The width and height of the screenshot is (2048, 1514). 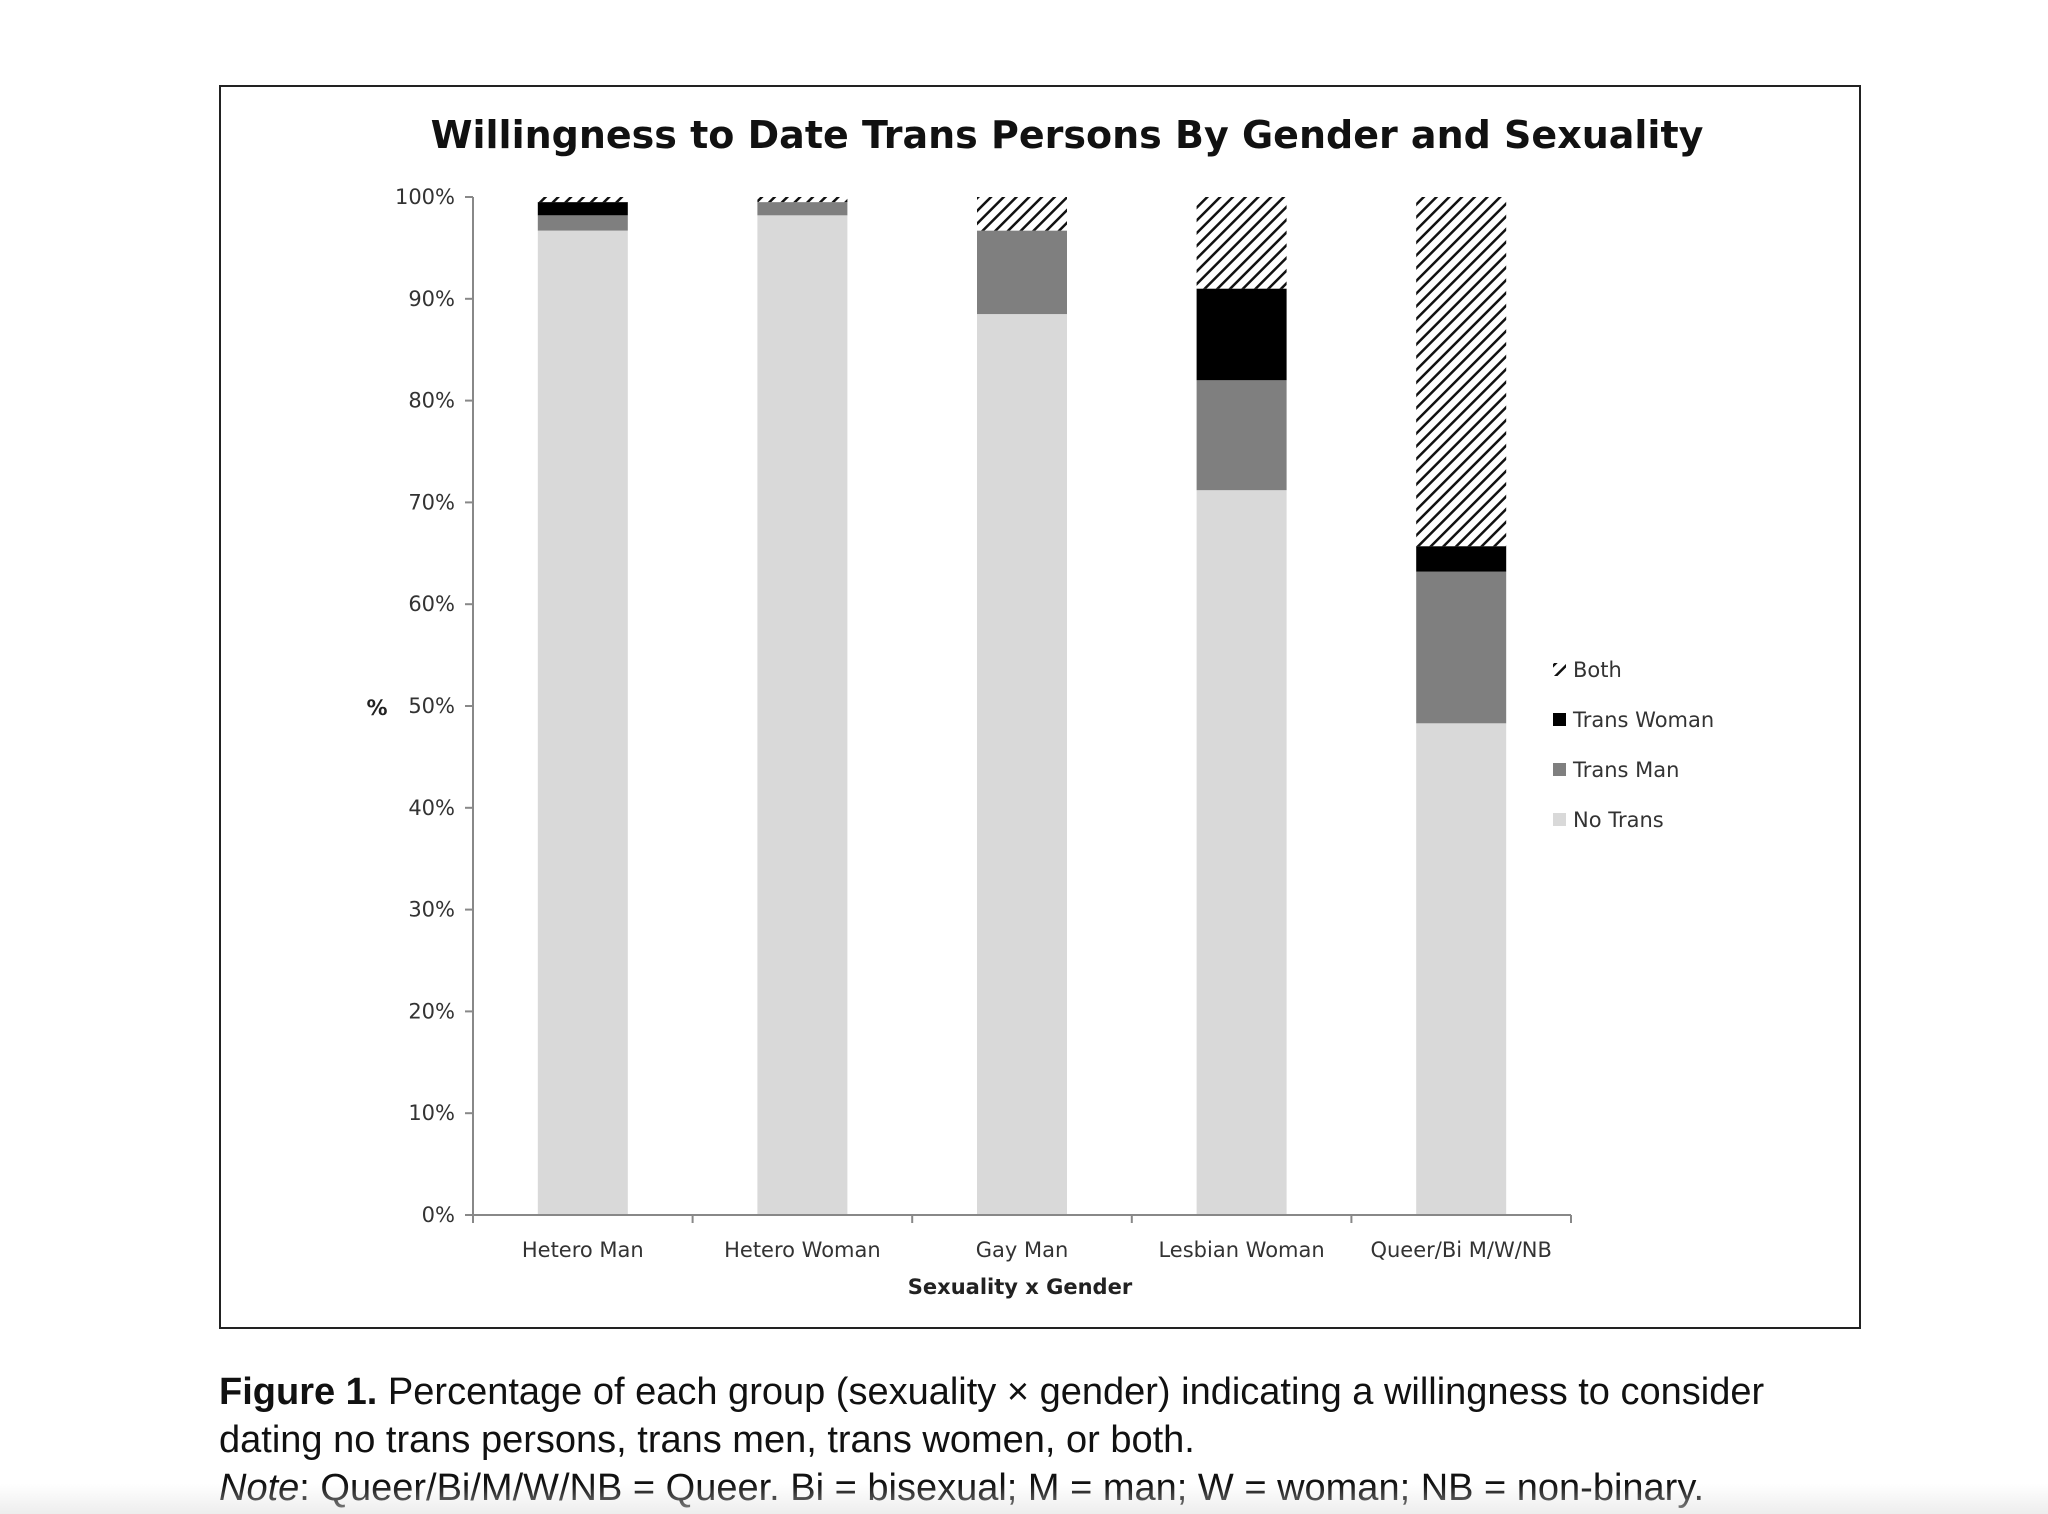 What do you see at coordinates (431, 604) in the screenshot?
I see `y-tick-label: 60%` at bounding box center [431, 604].